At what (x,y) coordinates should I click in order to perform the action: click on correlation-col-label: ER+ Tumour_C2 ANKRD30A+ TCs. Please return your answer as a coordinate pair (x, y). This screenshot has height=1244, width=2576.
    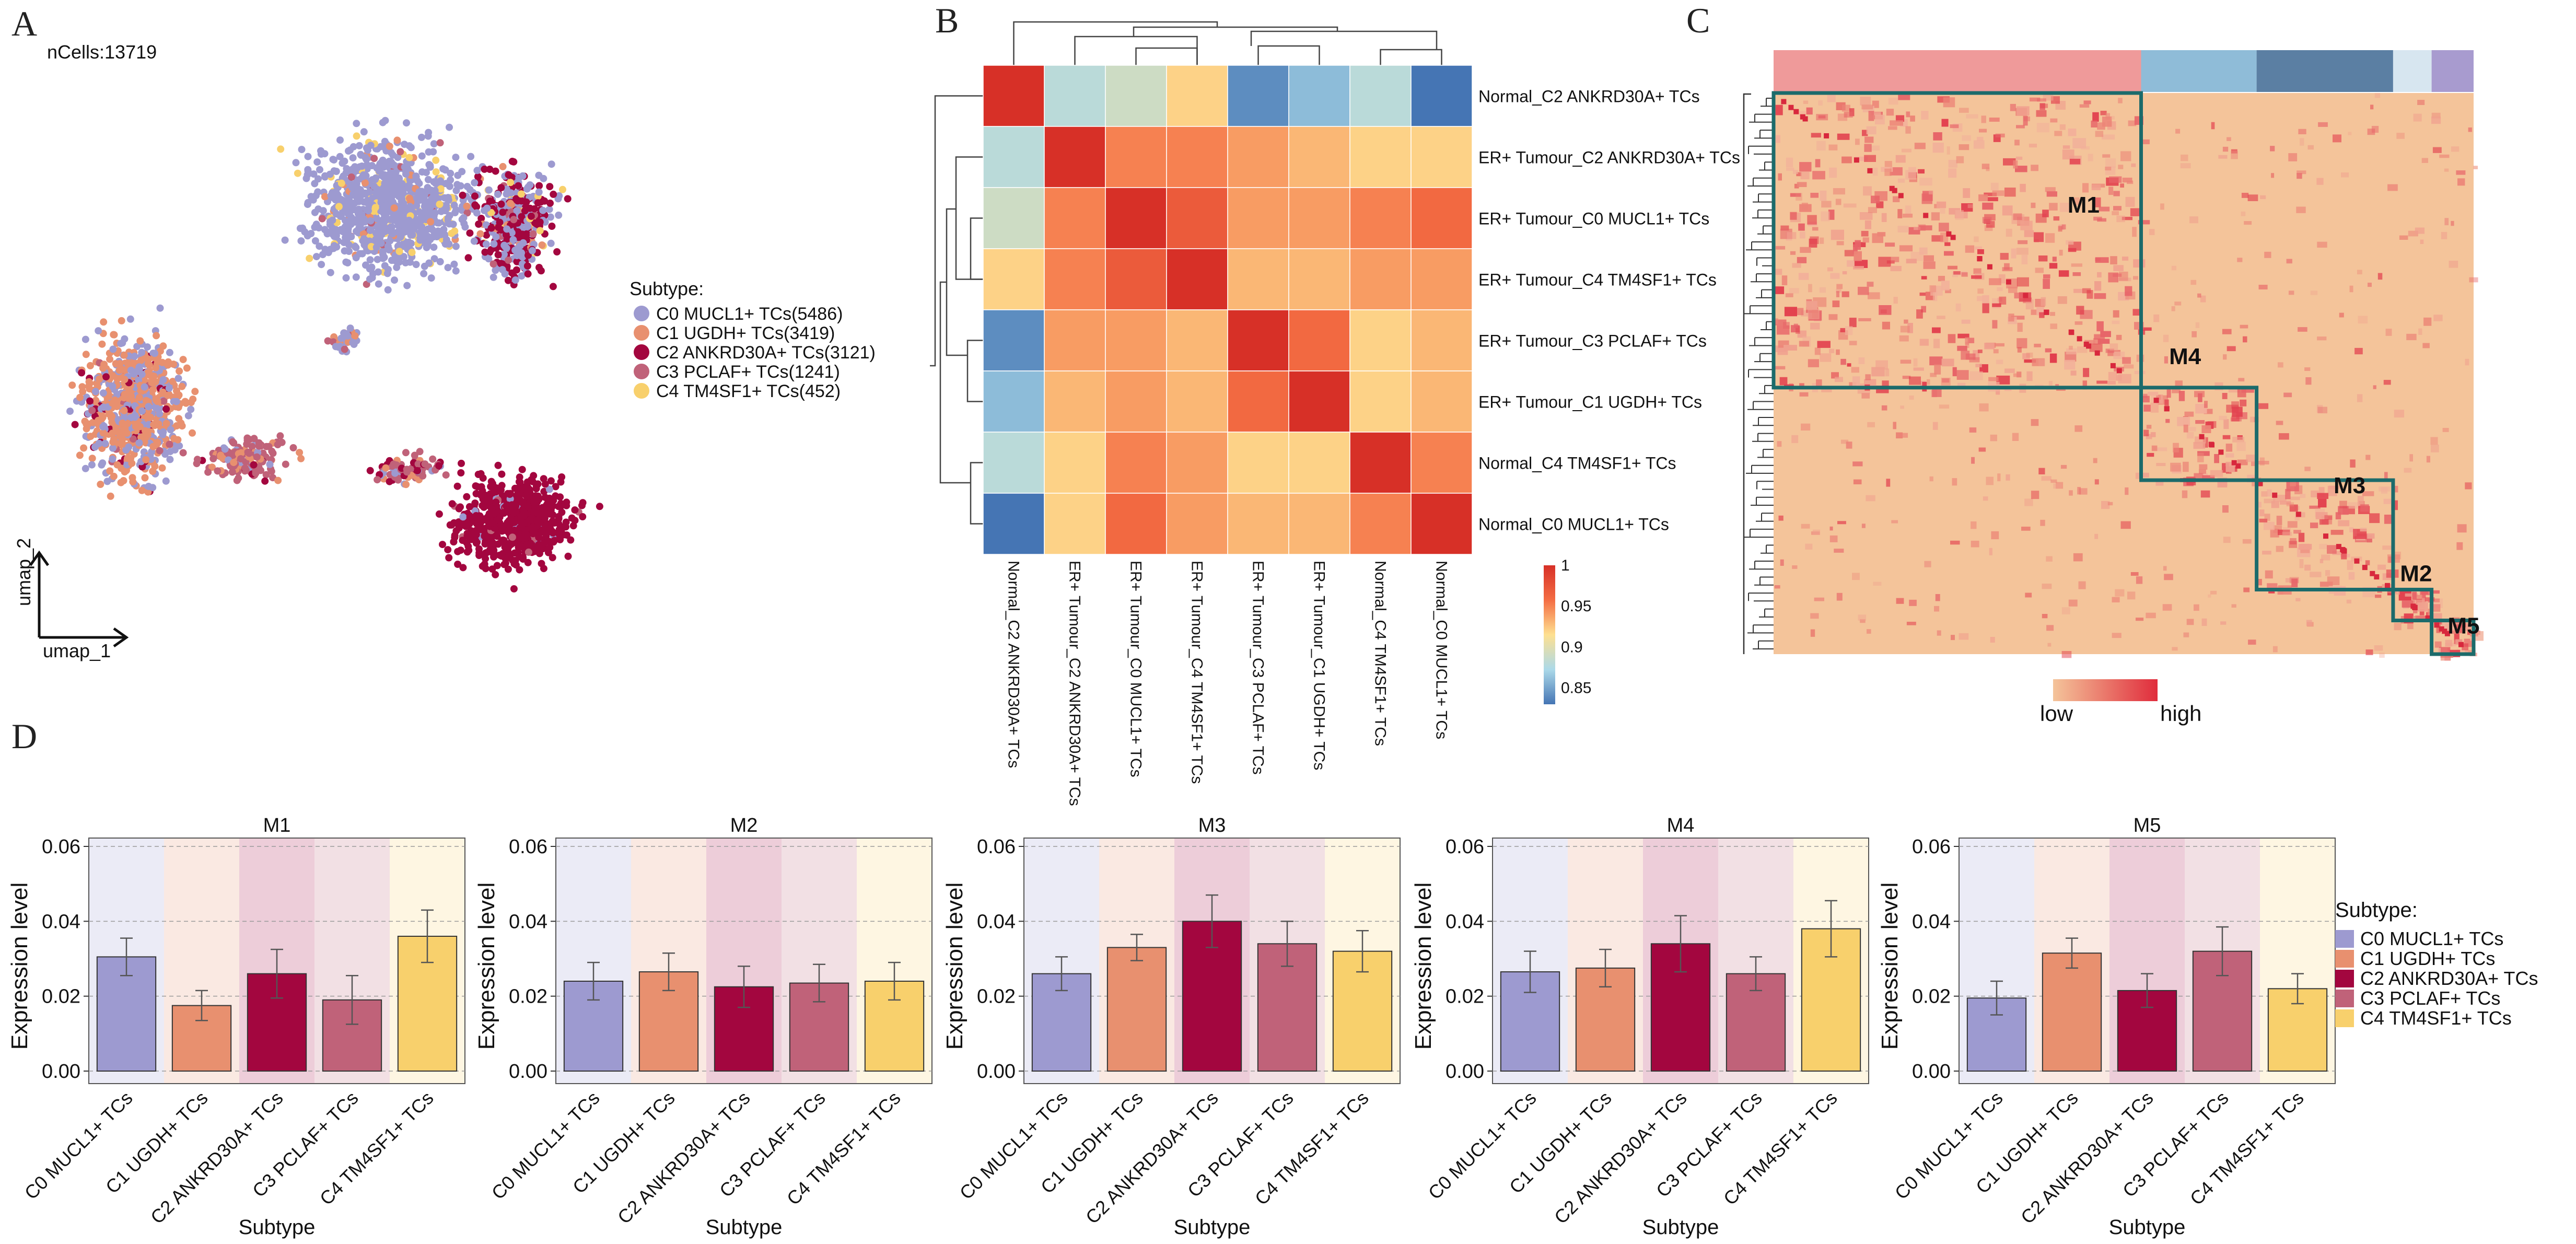
    Looking at the image, I should click on (1074, 683).